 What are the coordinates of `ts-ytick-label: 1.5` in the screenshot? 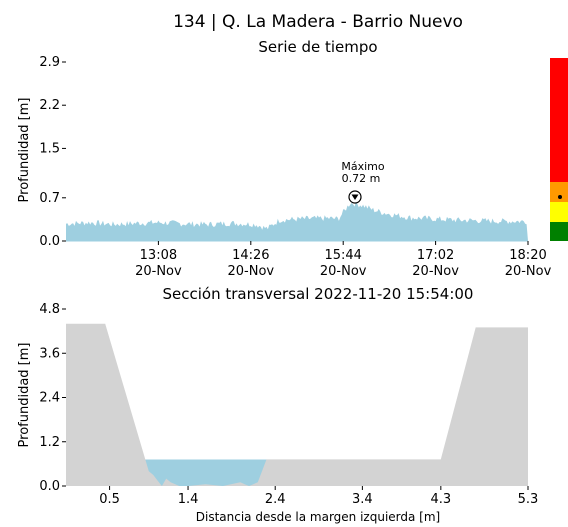 It's located at (49, 148).